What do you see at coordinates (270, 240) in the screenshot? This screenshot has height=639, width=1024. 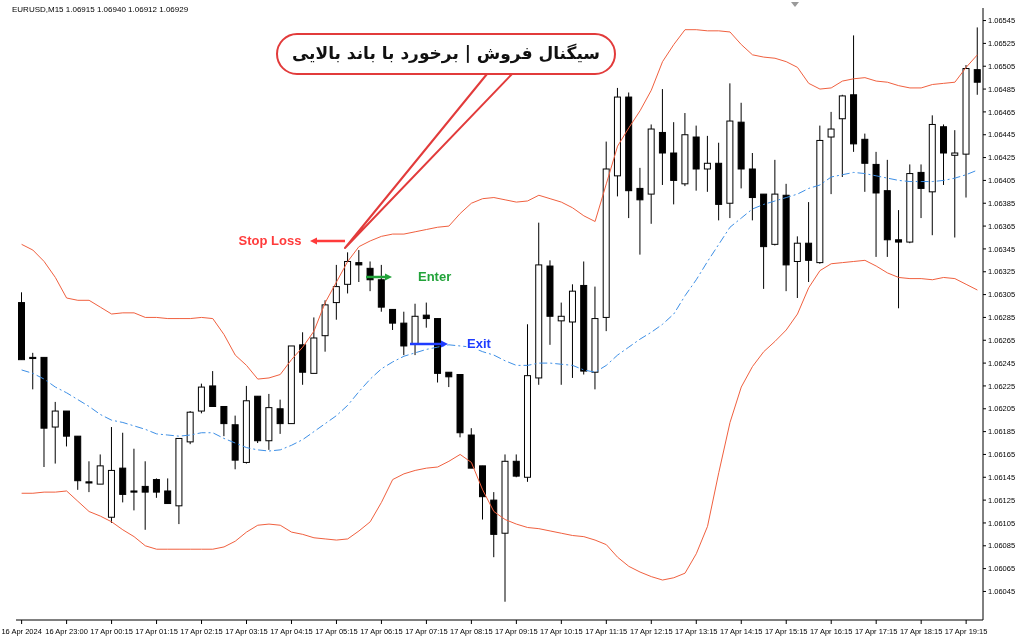 I see `annotation: Stop Loss` at bounding box center [270, 240].